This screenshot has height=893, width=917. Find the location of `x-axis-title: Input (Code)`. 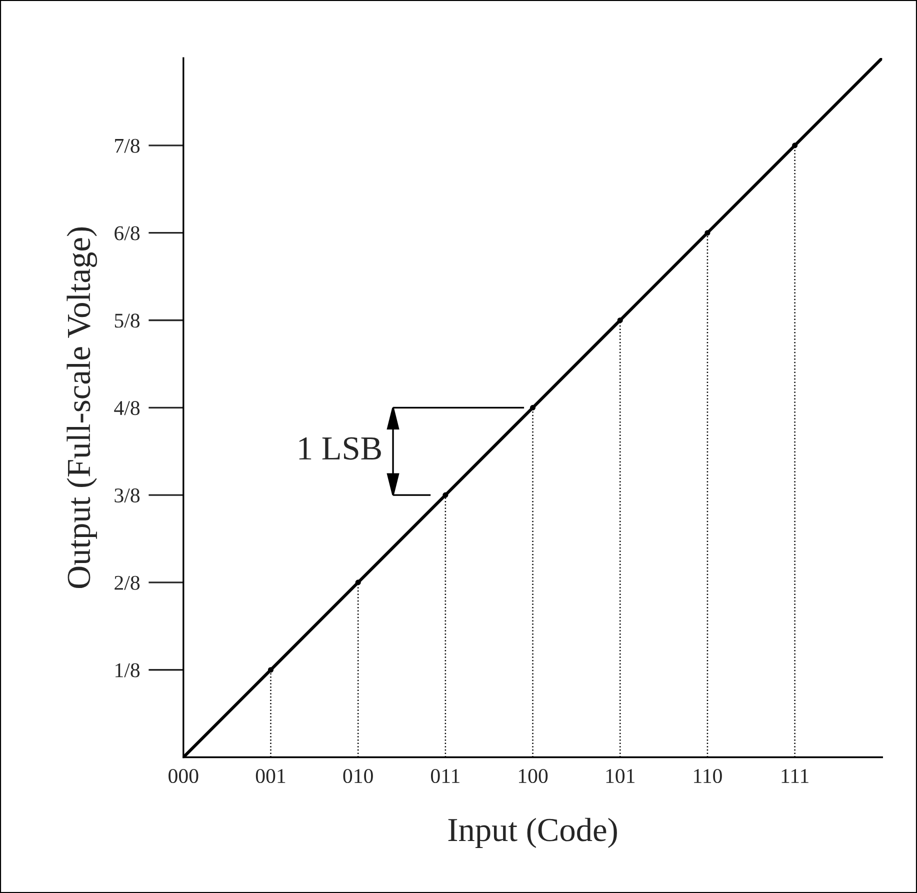

x-axis-title: Input (Code) is located at coordinates (532, 833).